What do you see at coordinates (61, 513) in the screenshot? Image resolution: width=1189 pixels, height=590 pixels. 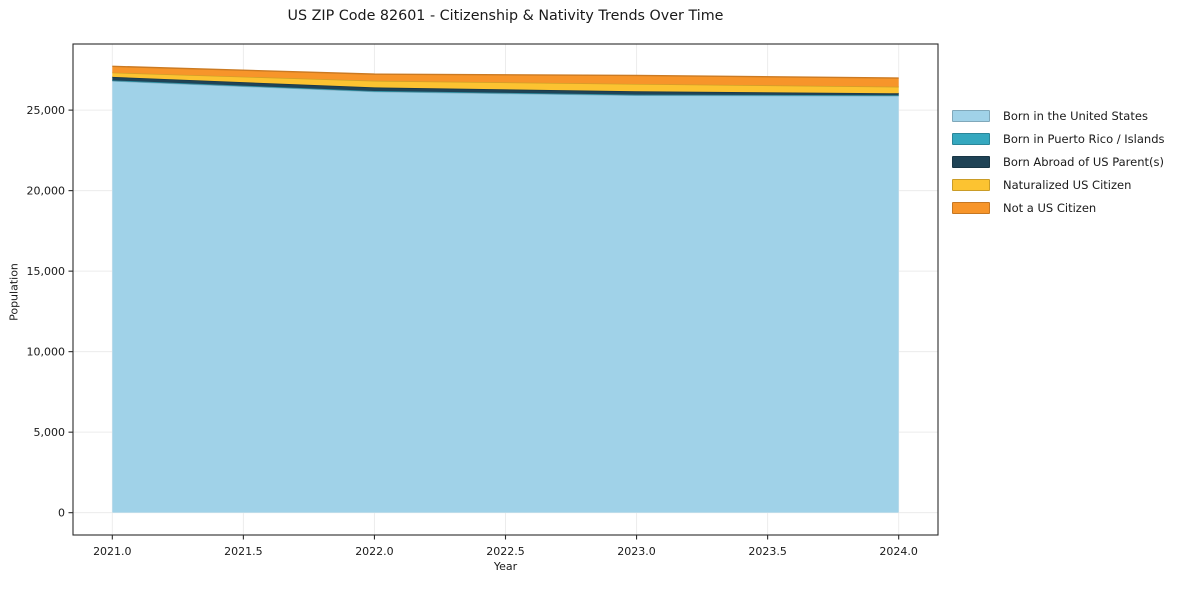 I see `y-tick-label: 0` at bounding box center [61, 513].